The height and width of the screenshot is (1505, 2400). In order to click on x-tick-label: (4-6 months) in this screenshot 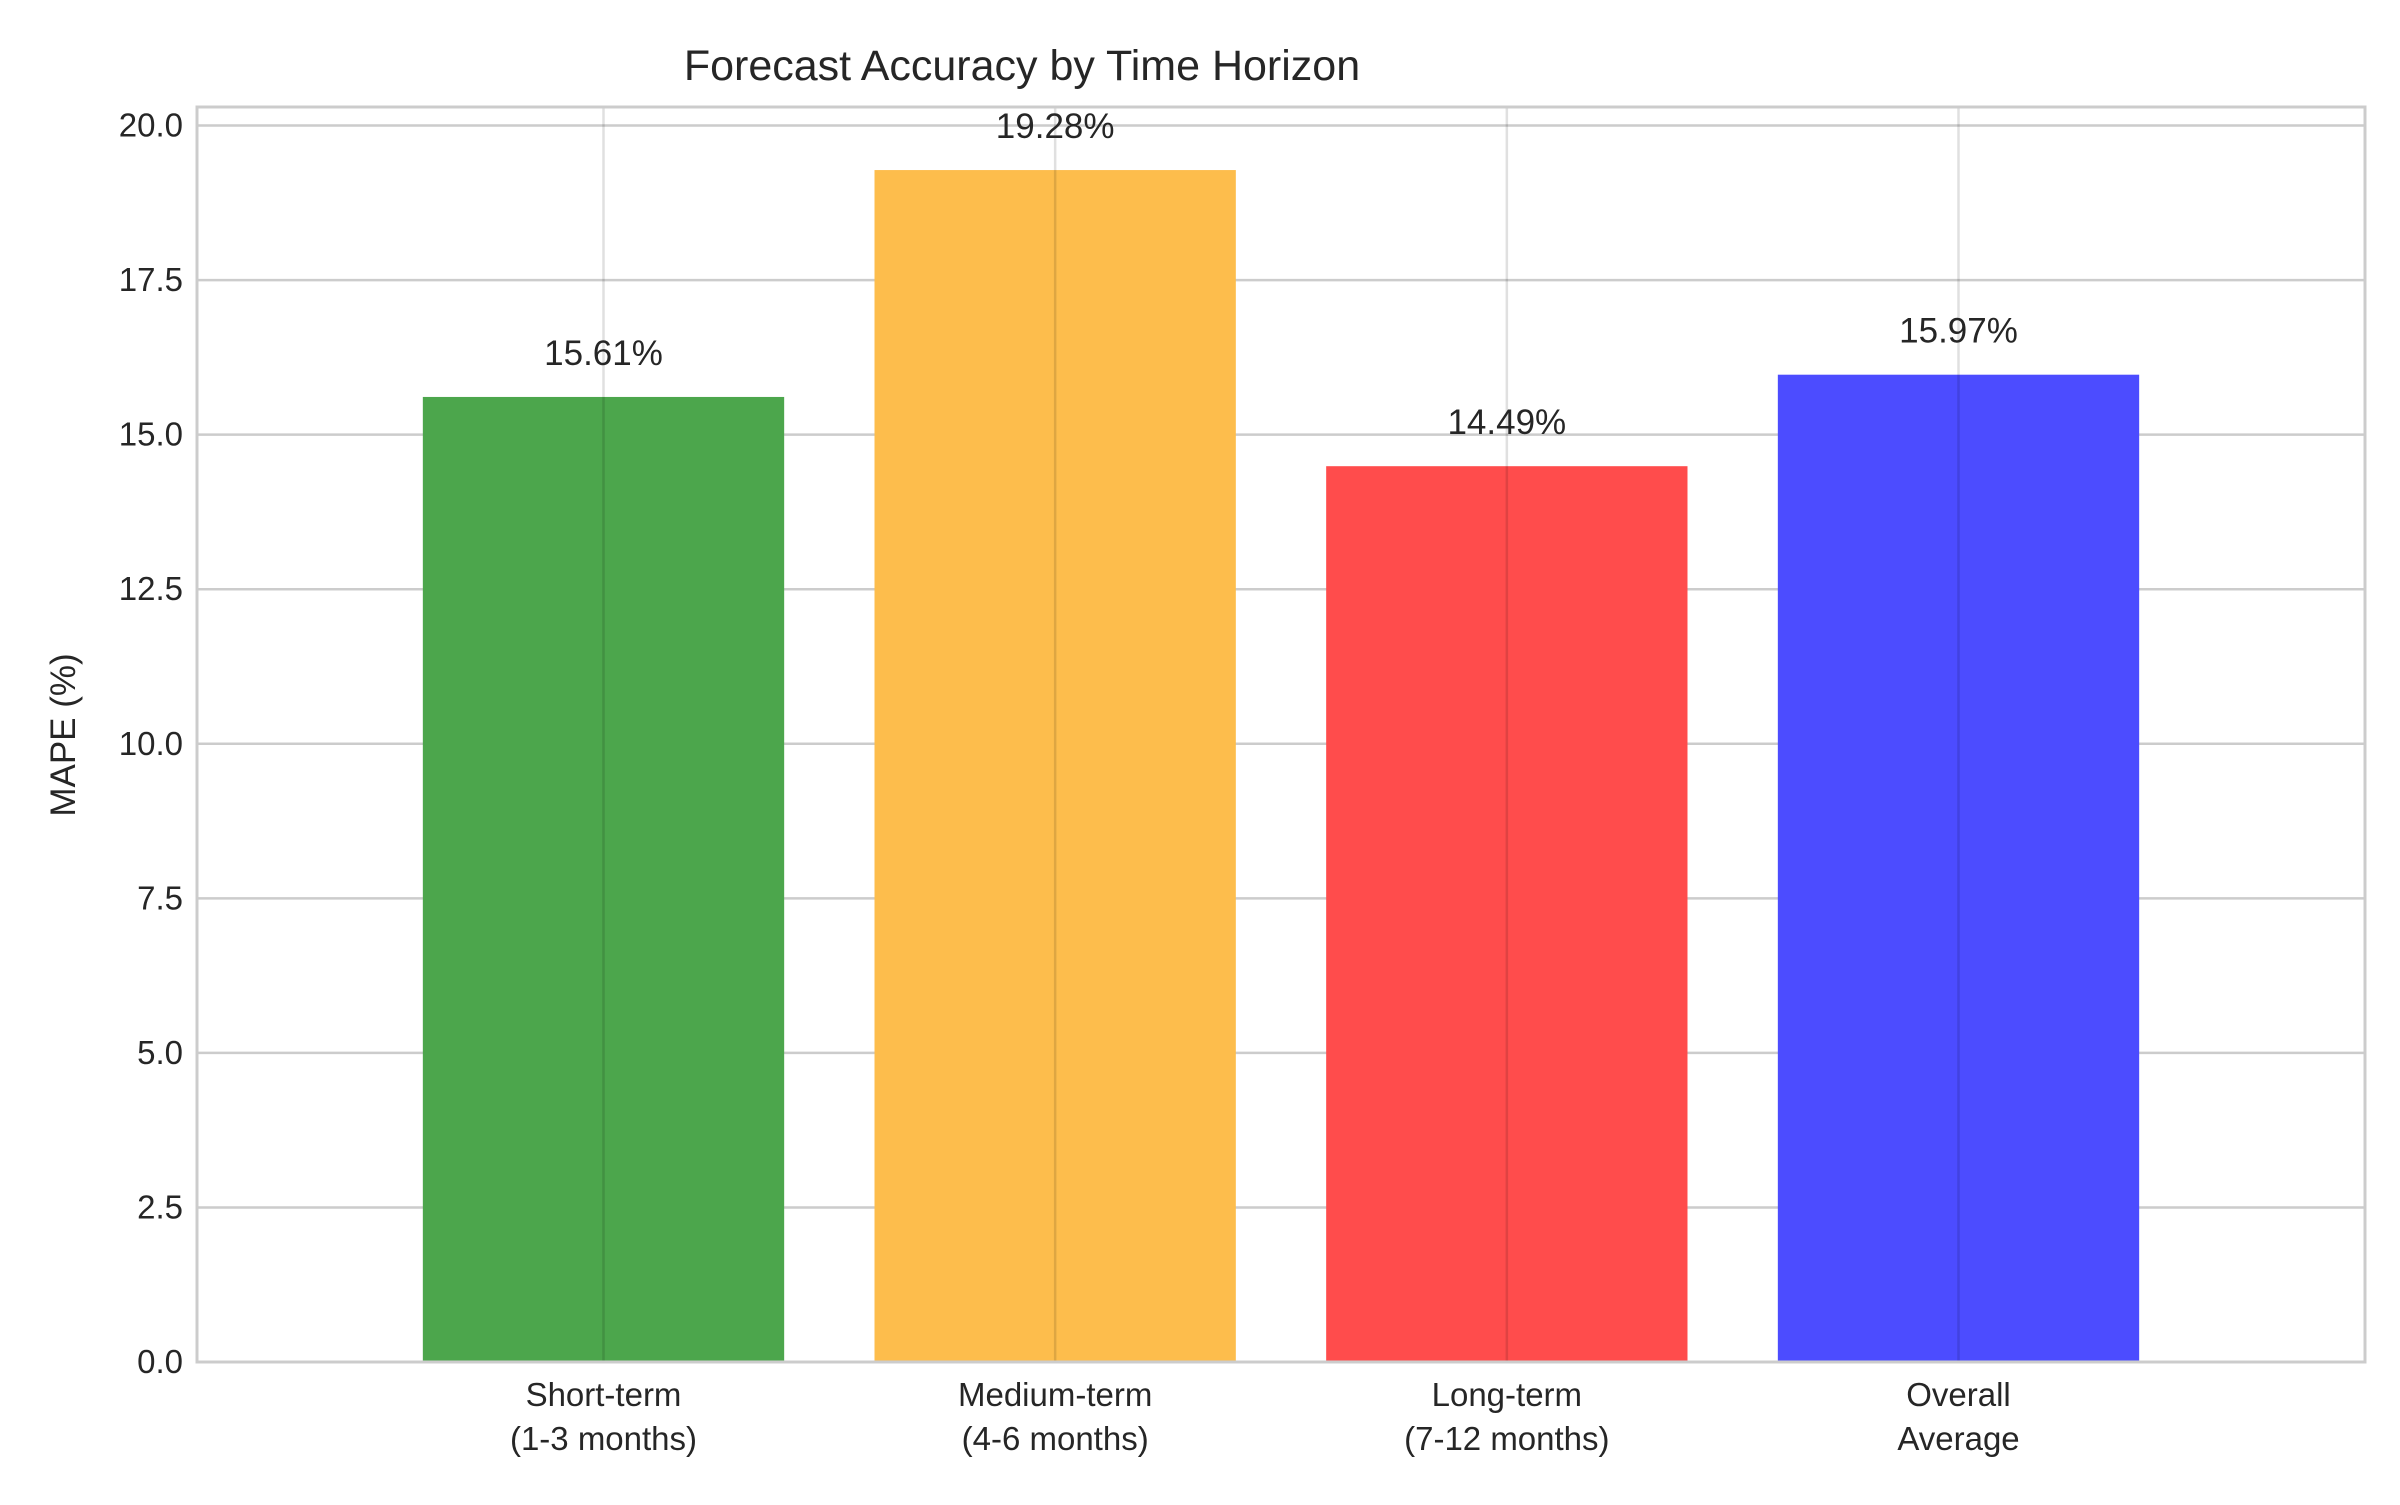, I will do `click(1055, 1438)`.